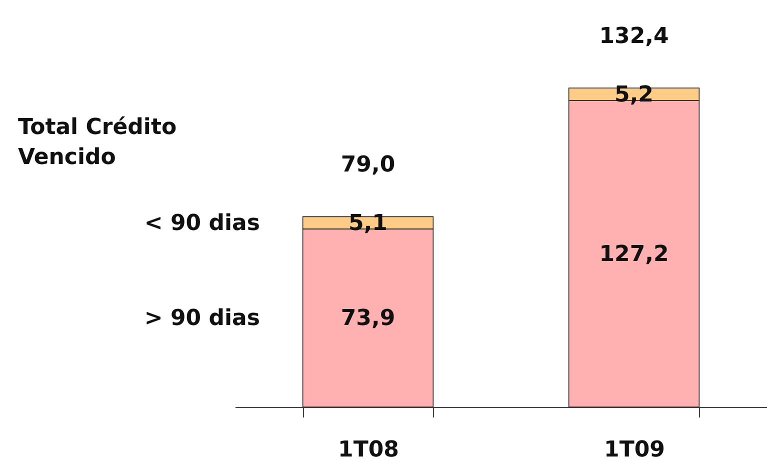  I want to click on x-tick-label: 1T08, so click(368, 450).